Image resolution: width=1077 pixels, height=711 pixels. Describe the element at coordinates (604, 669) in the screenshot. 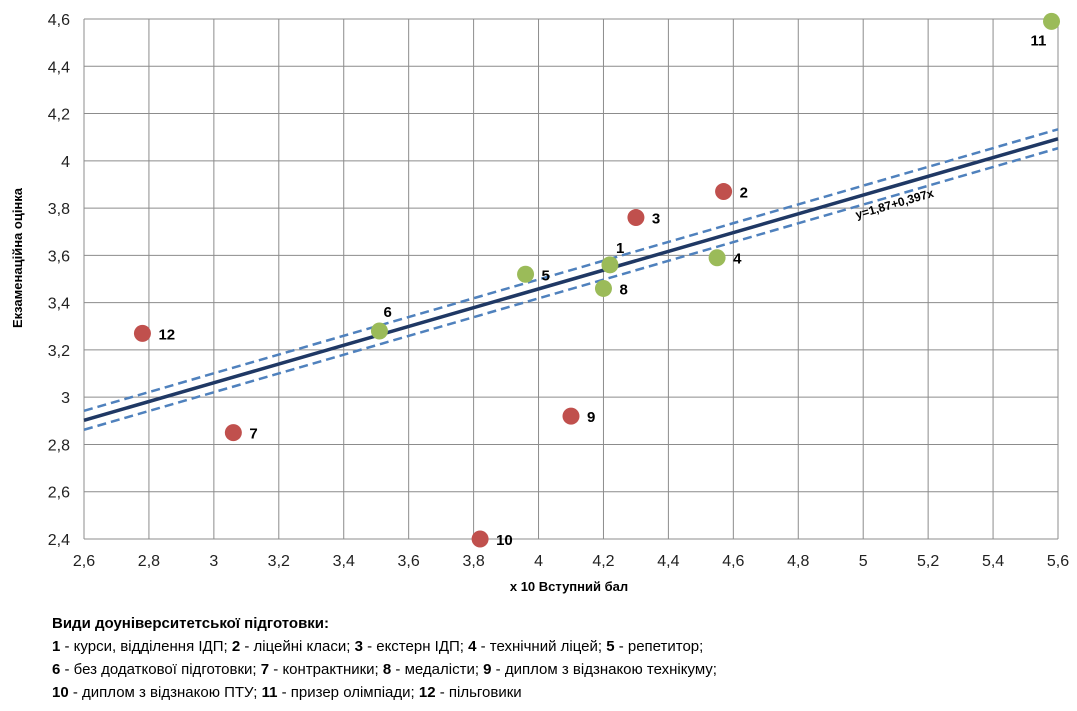

I see `legend-item-text: - диплом з відзнакою технікуму;` at that location.